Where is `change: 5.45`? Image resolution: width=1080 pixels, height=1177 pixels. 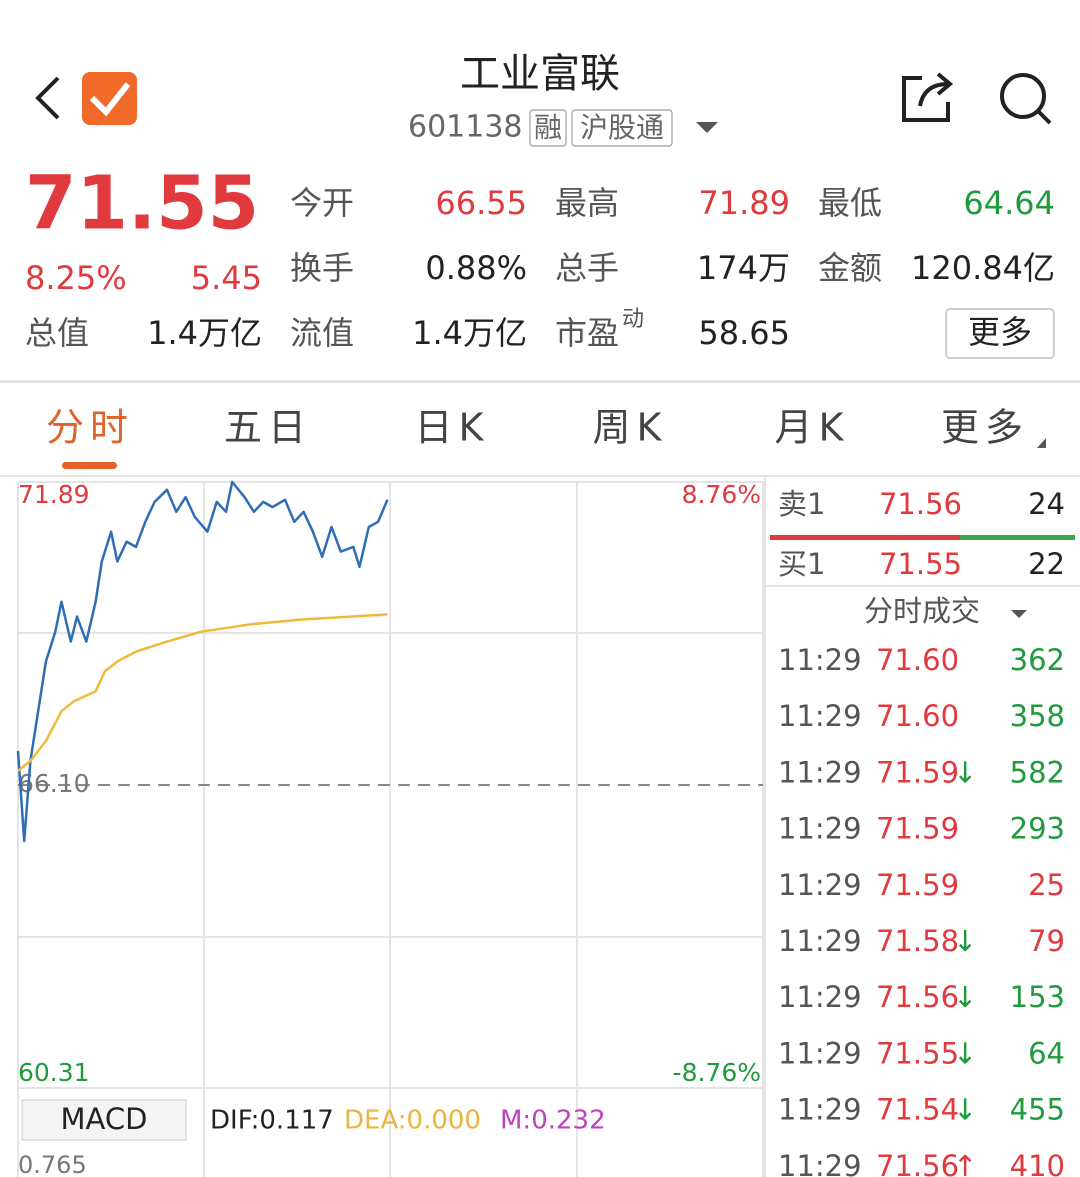
change: 5.45 is located at coordinates (226, 278).